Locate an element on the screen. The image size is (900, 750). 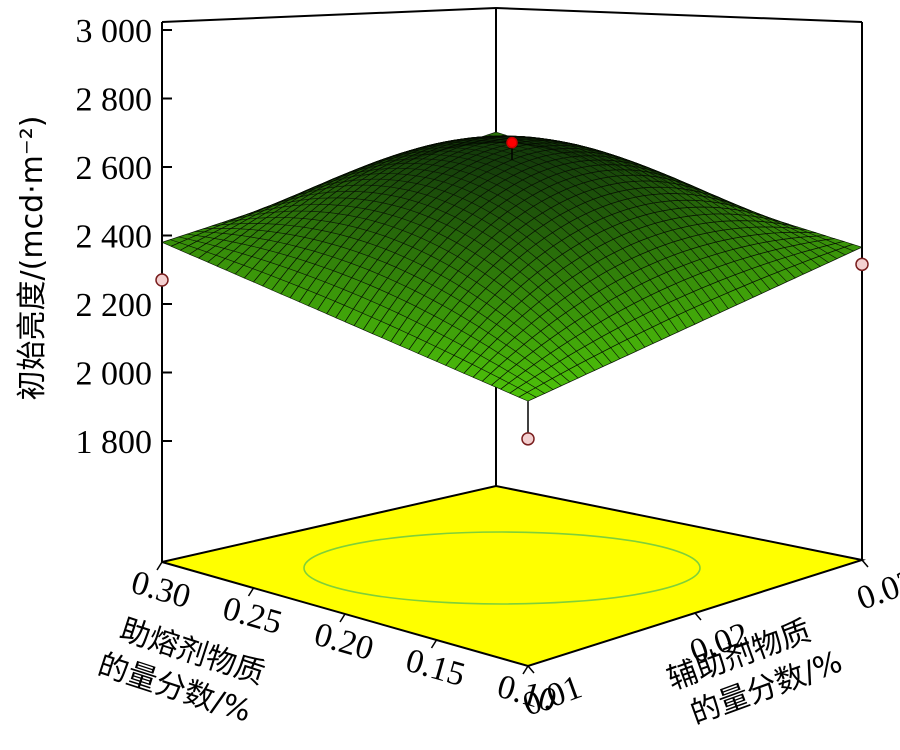
floor-contour is located at coordinates (502, 568).